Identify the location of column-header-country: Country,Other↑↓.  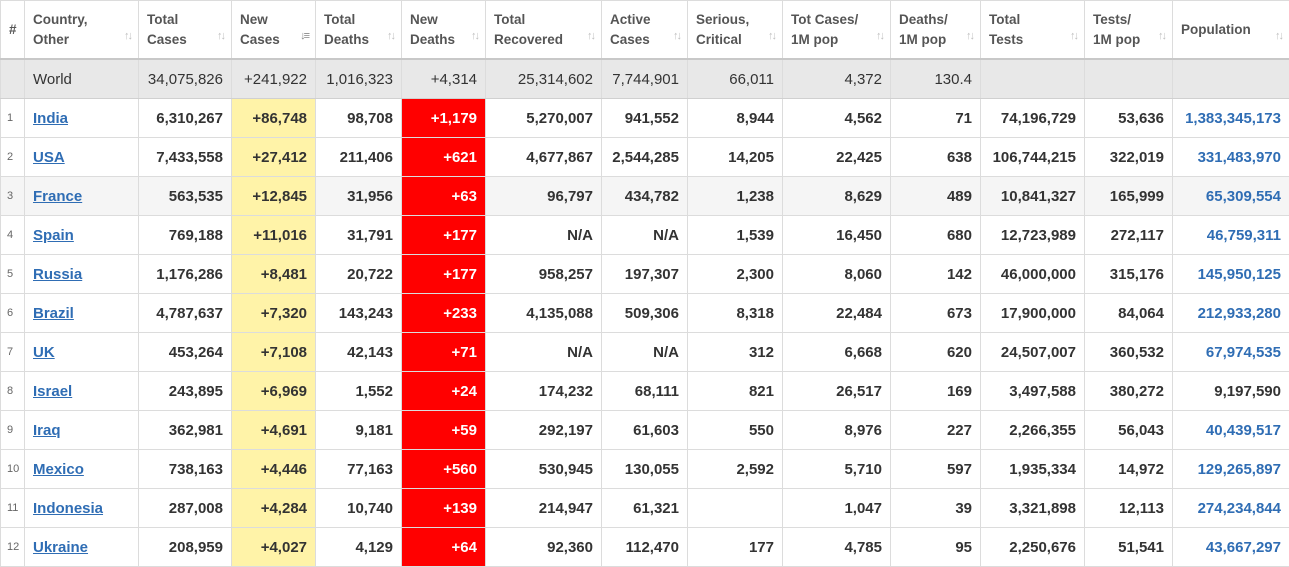
(82, 30).